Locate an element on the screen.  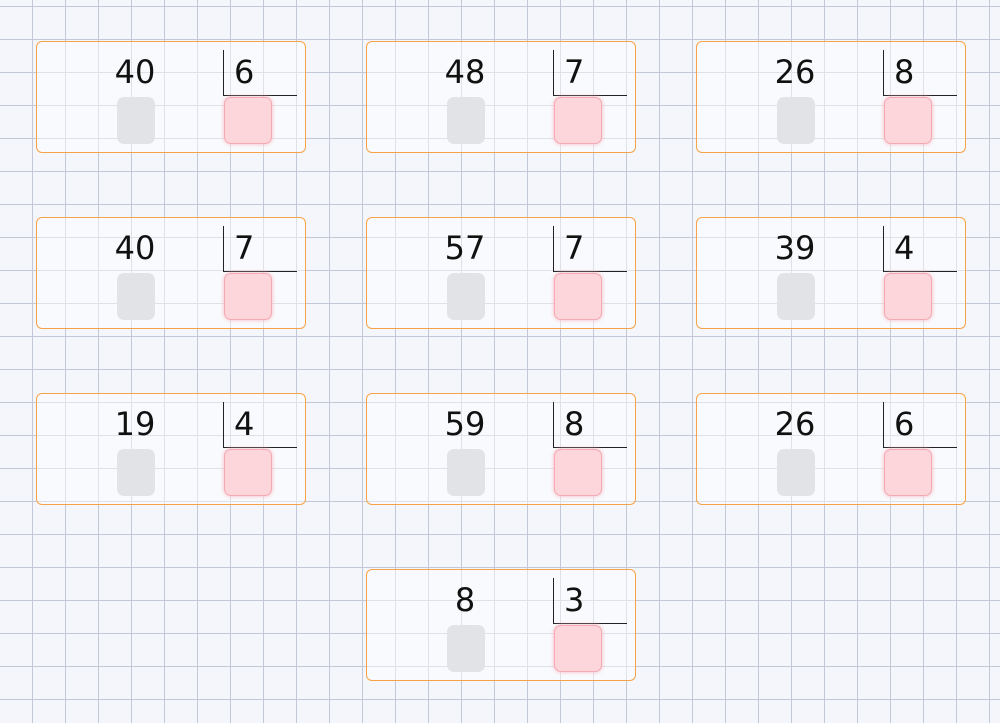
division-problem-card: 57 7 is located at coordinates (501, 273).